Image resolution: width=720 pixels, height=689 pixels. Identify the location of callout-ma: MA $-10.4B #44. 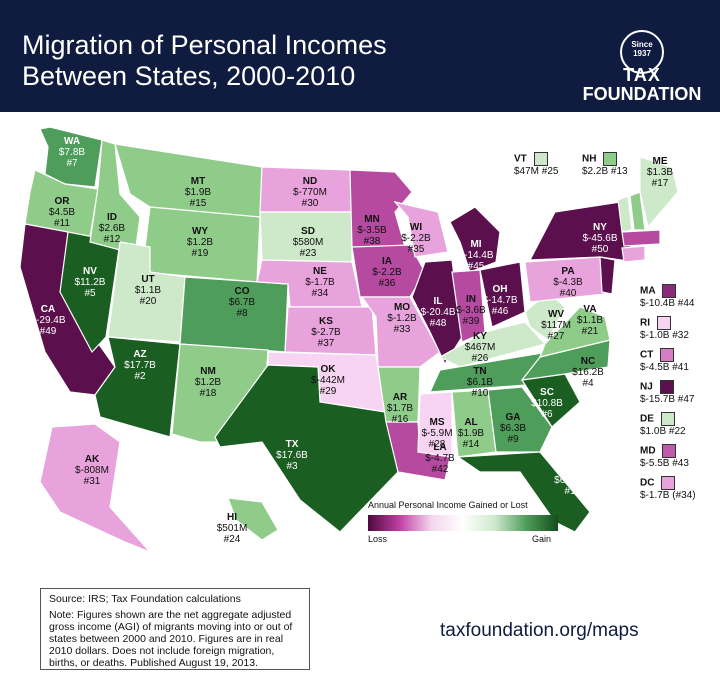
(667, 296).